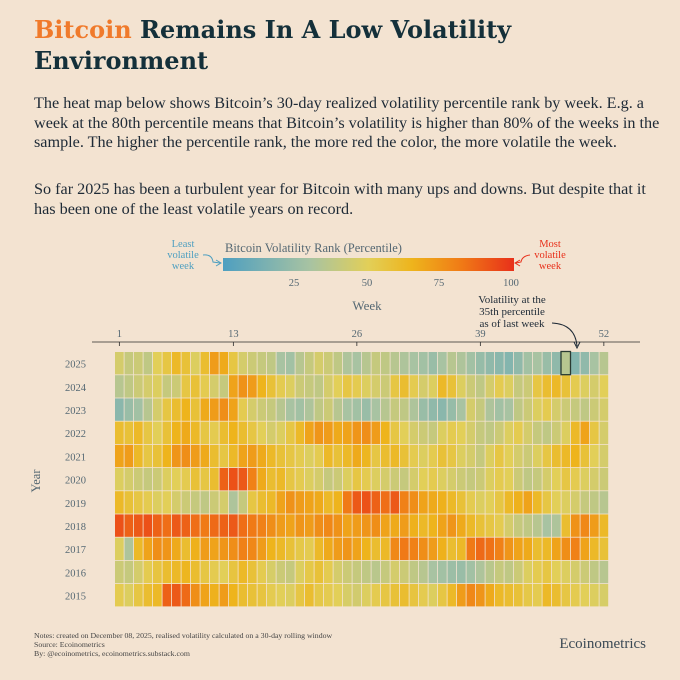  Describe the element at coordinates (75, 365) in the screenshot. I see `y-tick-label: 2025` at that location.